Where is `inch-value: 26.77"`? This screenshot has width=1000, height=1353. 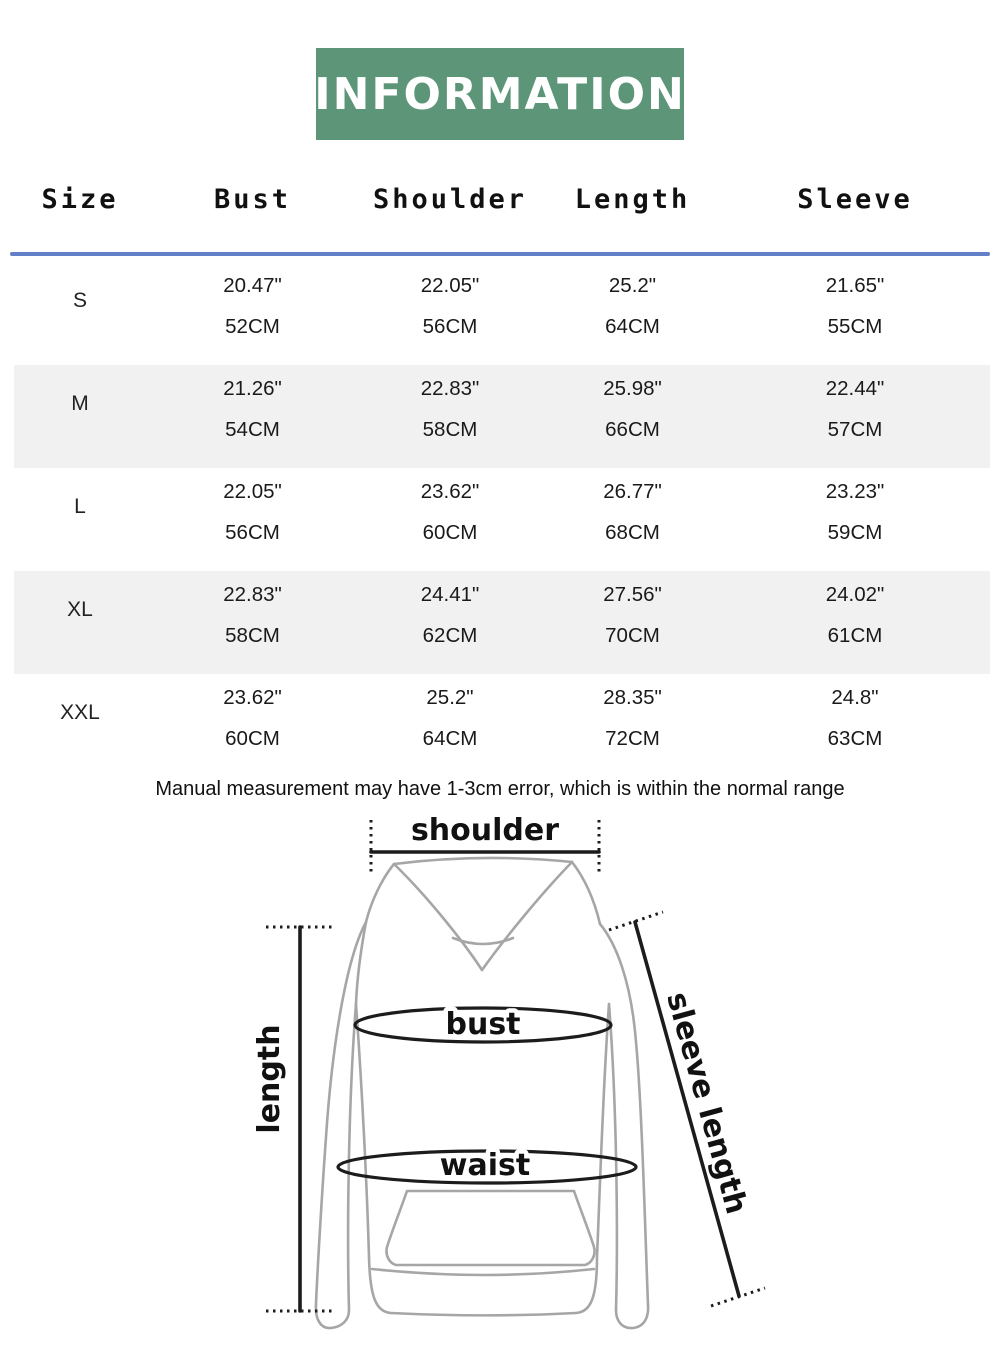
inch-value: 26.77" is located at coordinates (632, 491).